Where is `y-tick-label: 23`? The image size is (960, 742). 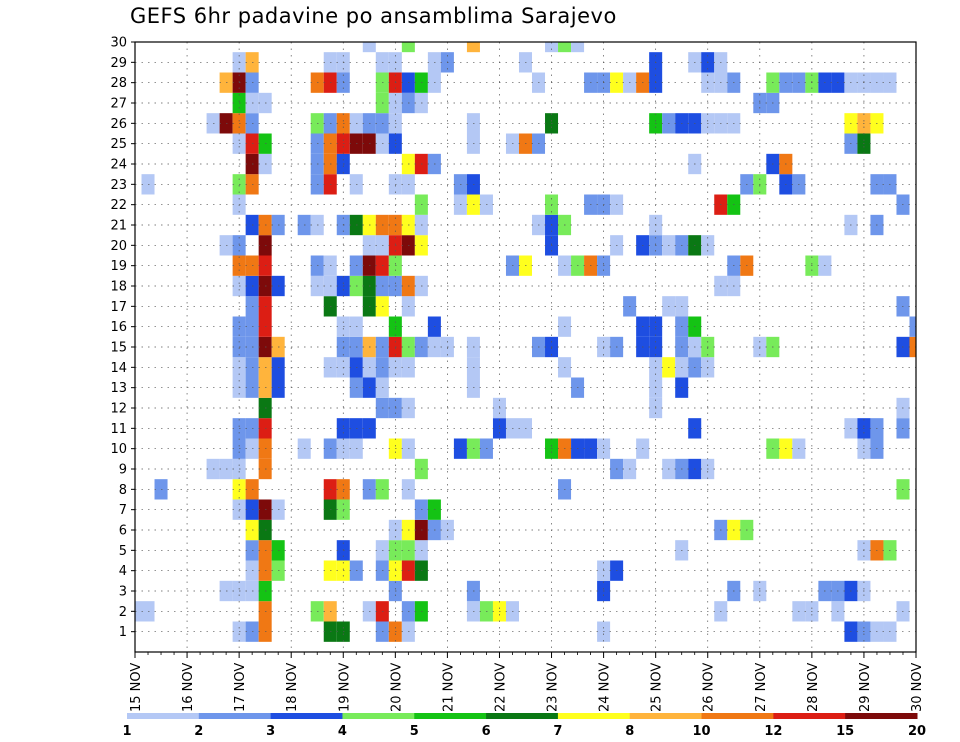 y-tick-label: 23 is located at coordinates (118, 185).